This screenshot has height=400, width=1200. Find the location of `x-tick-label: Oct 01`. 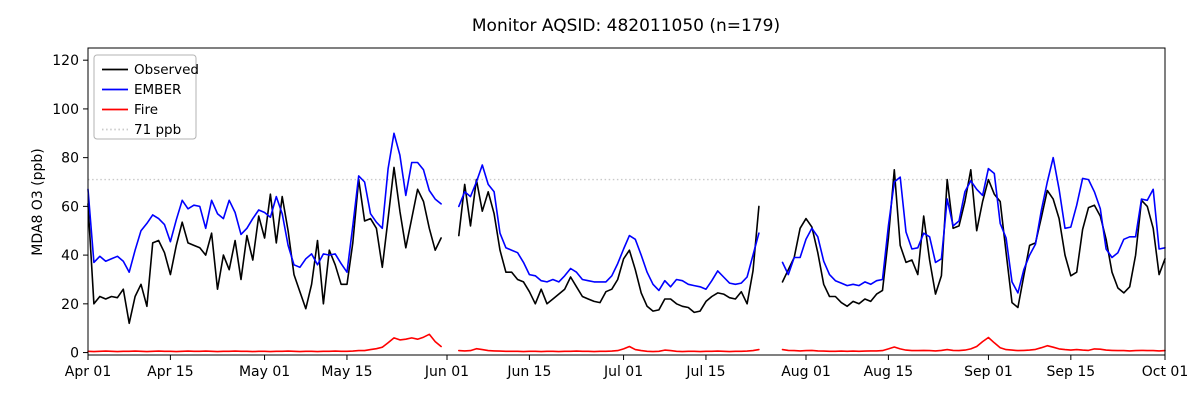

x-tick-label: Oct 01 is located at coordinates (1165, 372).